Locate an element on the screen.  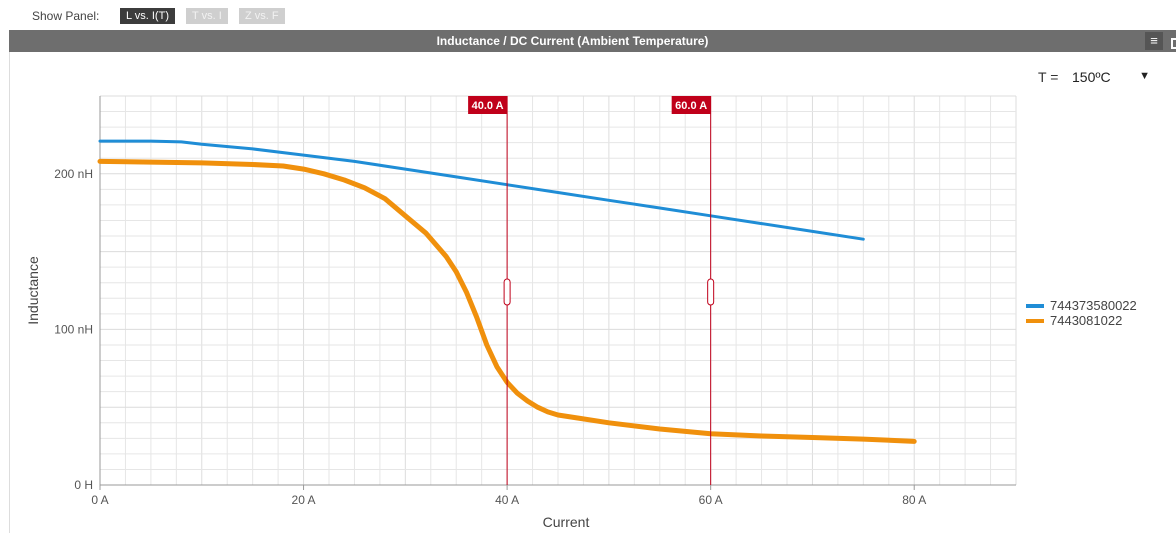
hamburger-menu-icon: ≡ is located at coordinates (1154, 41).